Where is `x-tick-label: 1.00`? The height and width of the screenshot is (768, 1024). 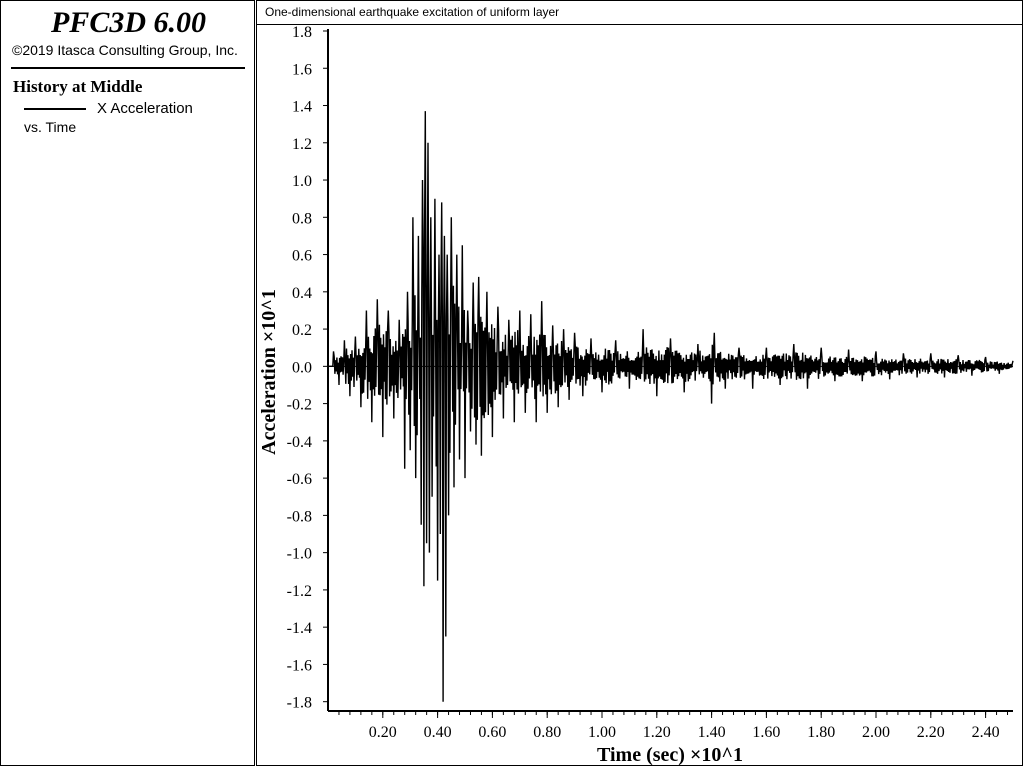 x-tick-label: 1.00 is located at coordinates (602, 732).